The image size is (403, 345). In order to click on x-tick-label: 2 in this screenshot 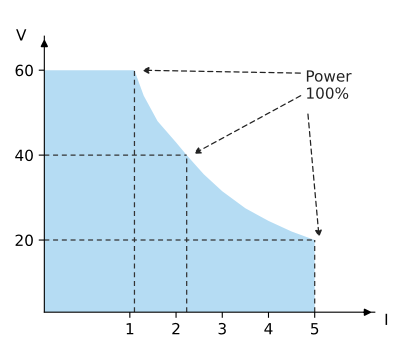, I will do `click(176, 328)`.